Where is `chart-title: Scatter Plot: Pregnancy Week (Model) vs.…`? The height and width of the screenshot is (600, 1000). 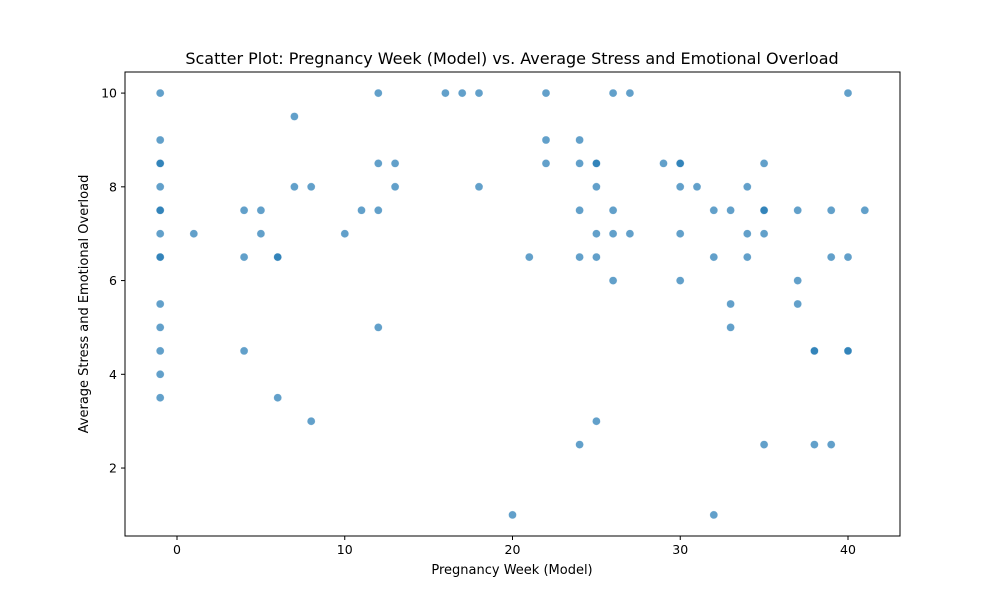 chart-title: Scatter Plot: Pregnancy Week (Model) vs.… is located at coordinates (511, 58).